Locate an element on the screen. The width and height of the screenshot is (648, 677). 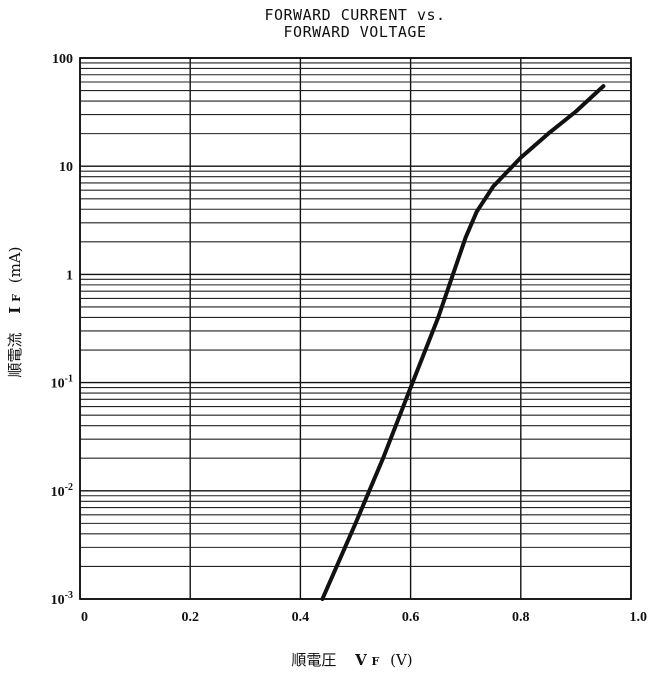
x-tick-label: 0 is located at coordinates (84, 617).